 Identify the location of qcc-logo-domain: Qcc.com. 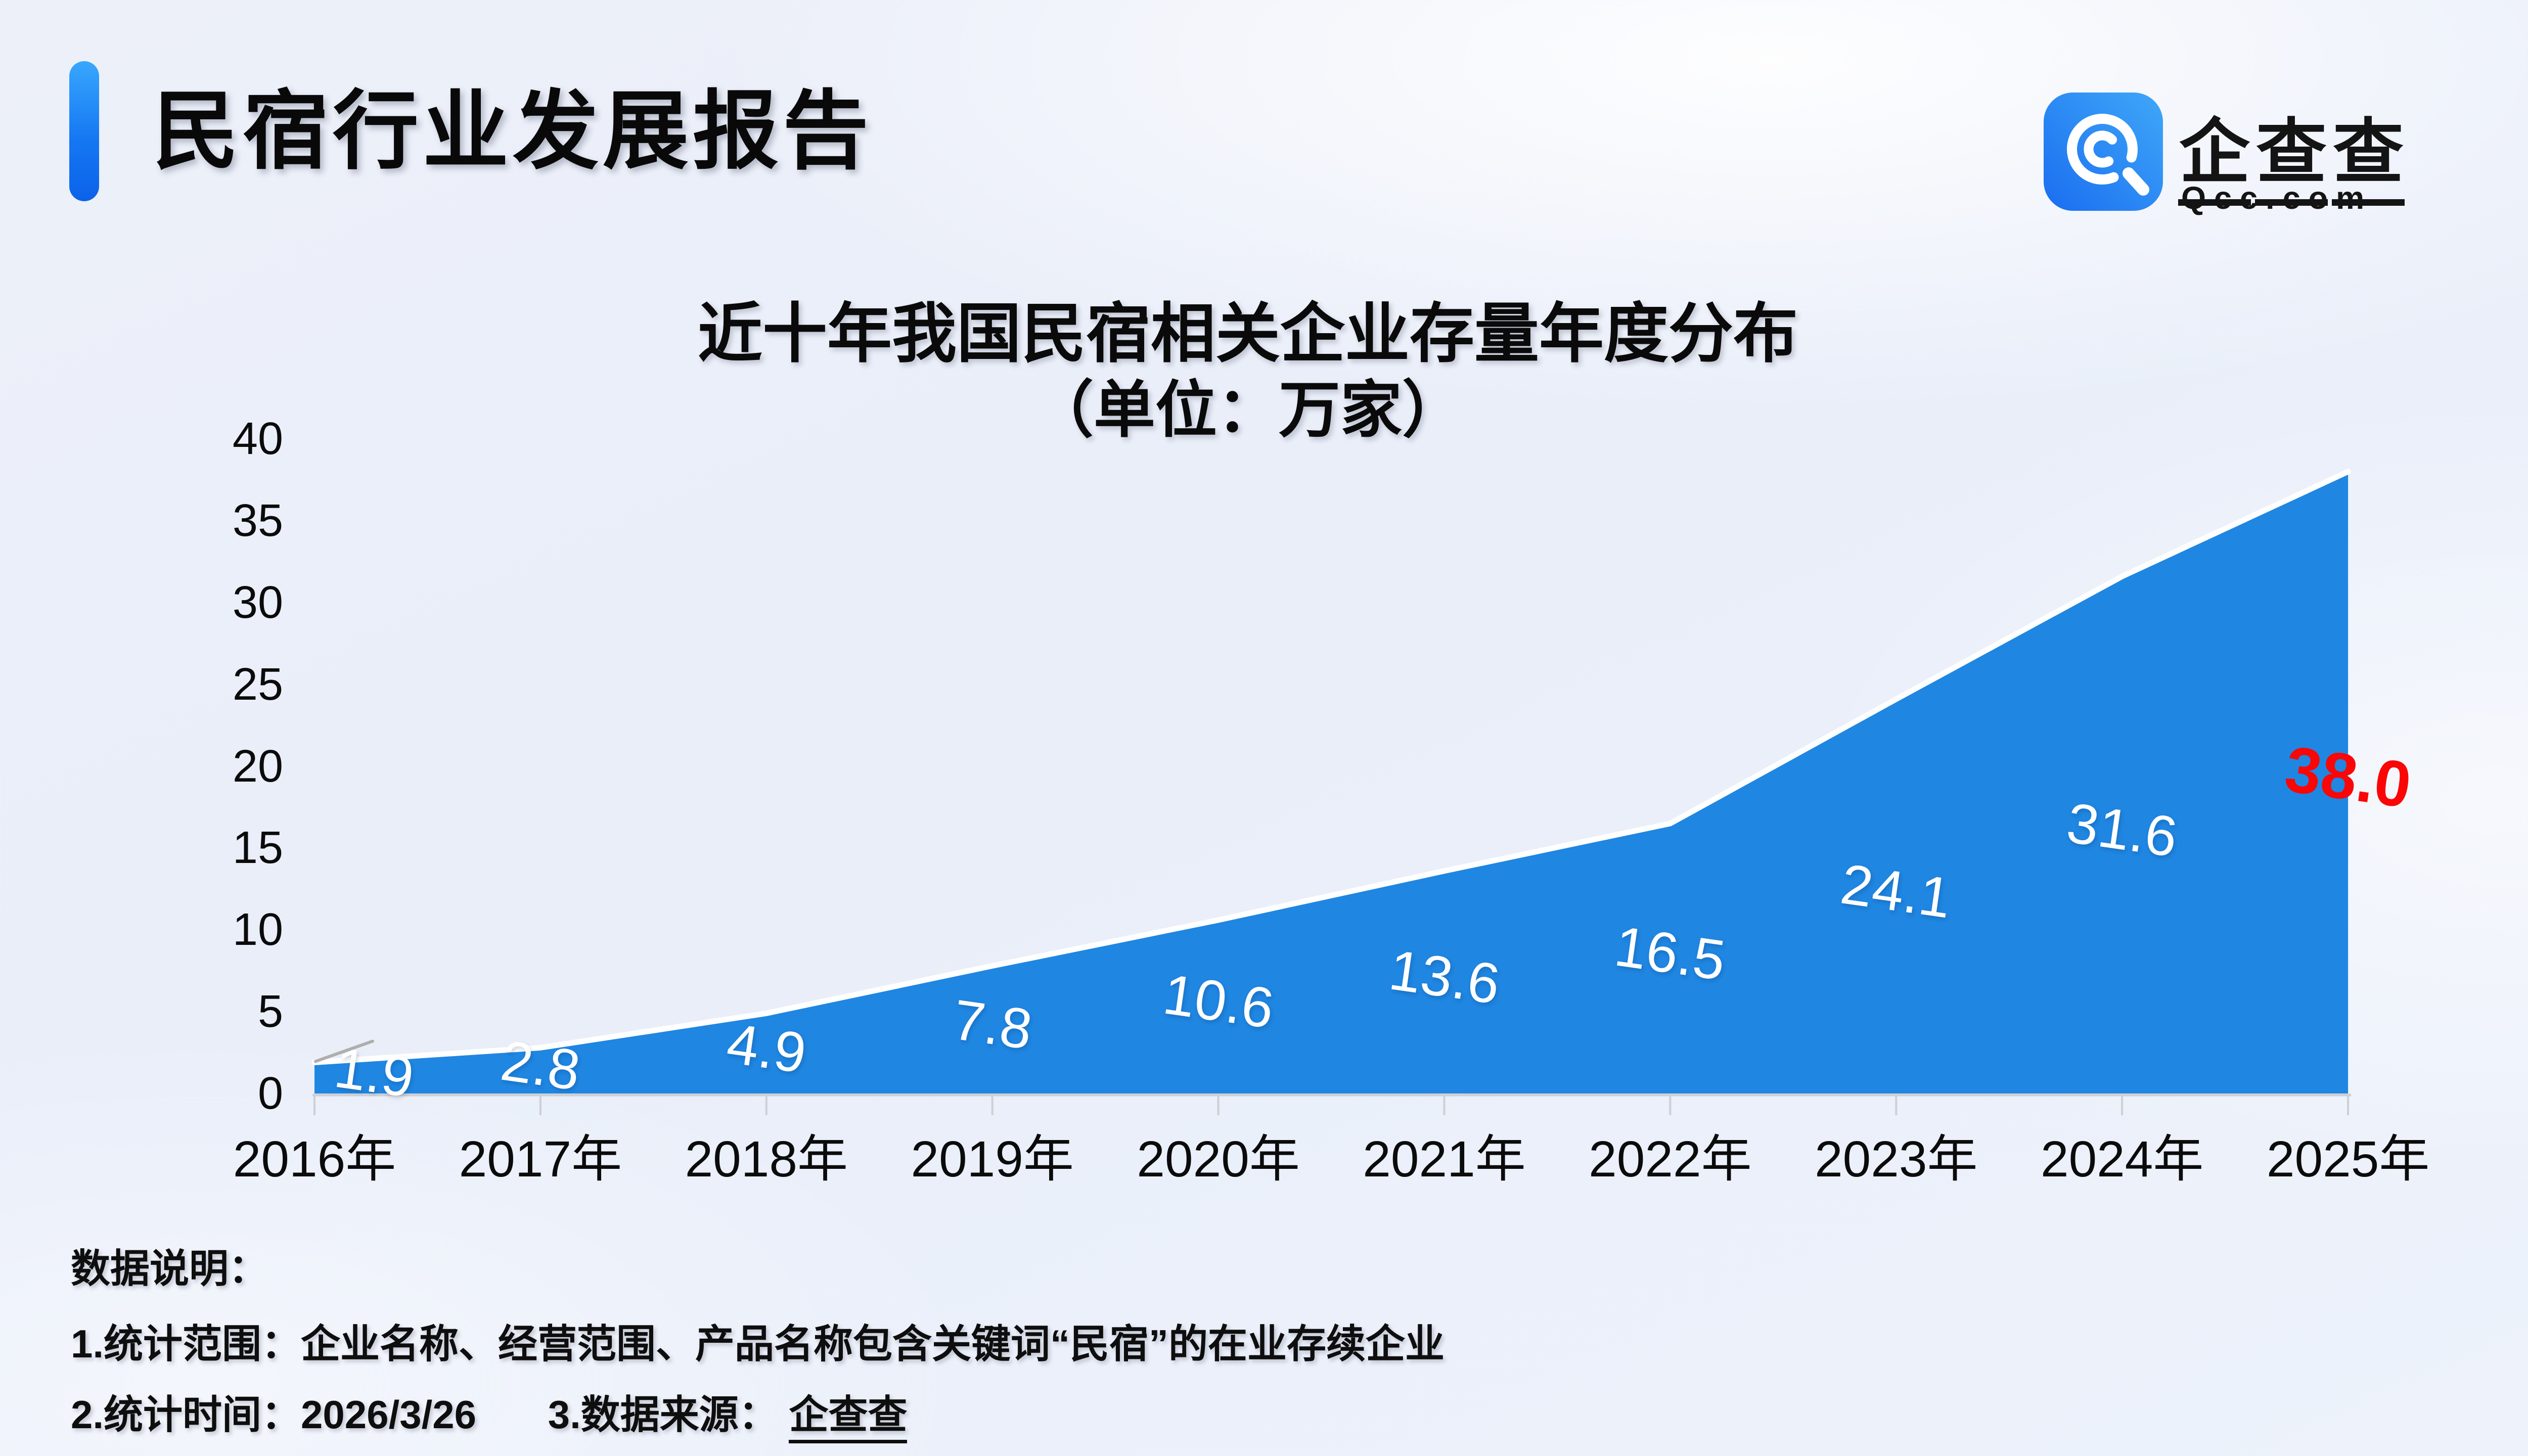
(2277, 198).